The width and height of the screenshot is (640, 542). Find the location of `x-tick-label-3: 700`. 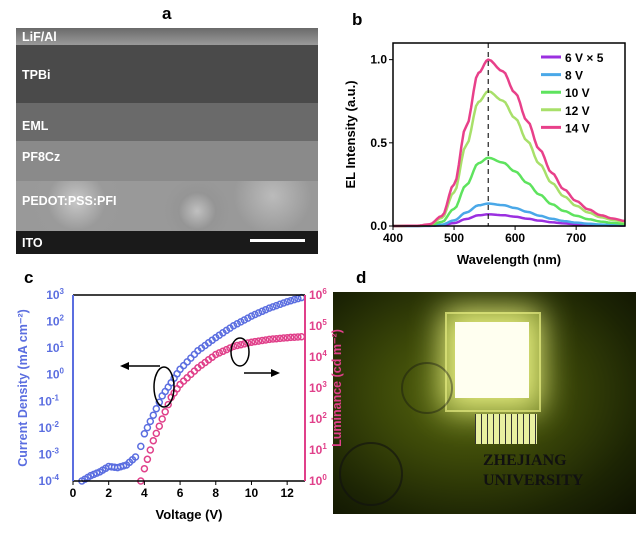

x-tick-label-3: 700 is located at coordinates (576, 238).